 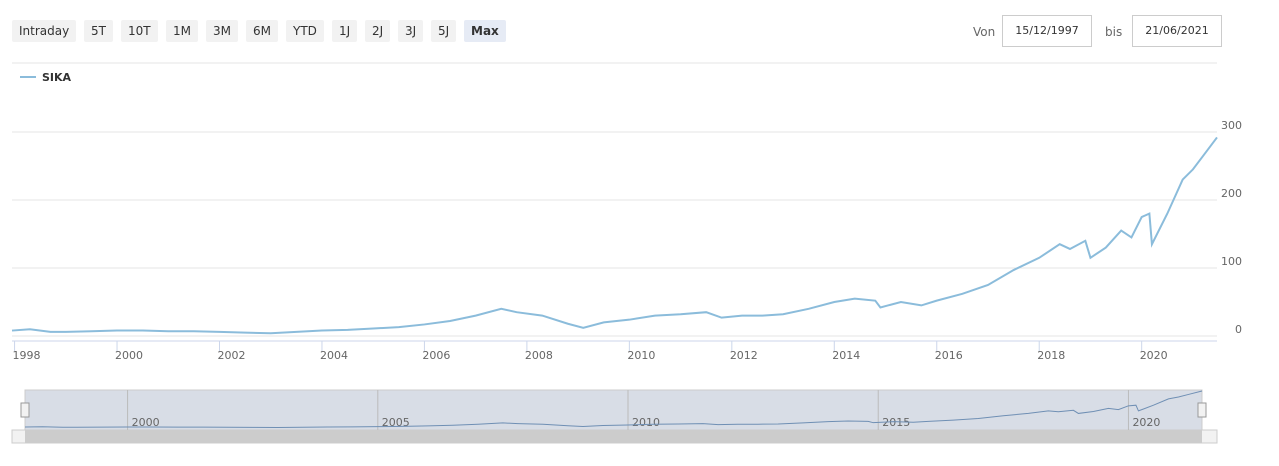 What do you see at coordinates (182, 31) in the screenshot?
I see `range-button: 1M` at bounding box center [182, 31].